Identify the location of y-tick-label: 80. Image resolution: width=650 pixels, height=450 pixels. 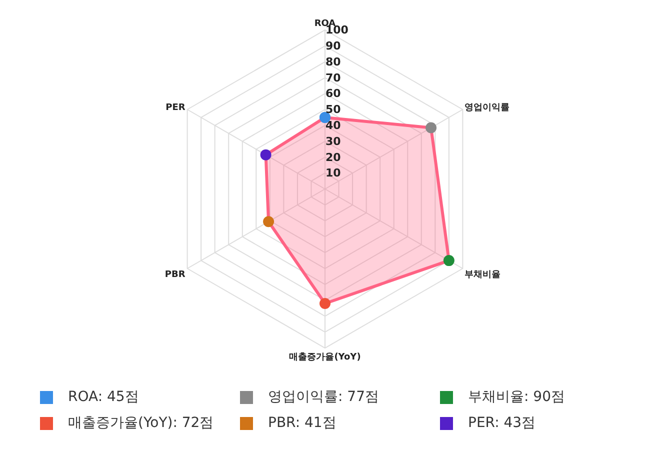
(334, 61).